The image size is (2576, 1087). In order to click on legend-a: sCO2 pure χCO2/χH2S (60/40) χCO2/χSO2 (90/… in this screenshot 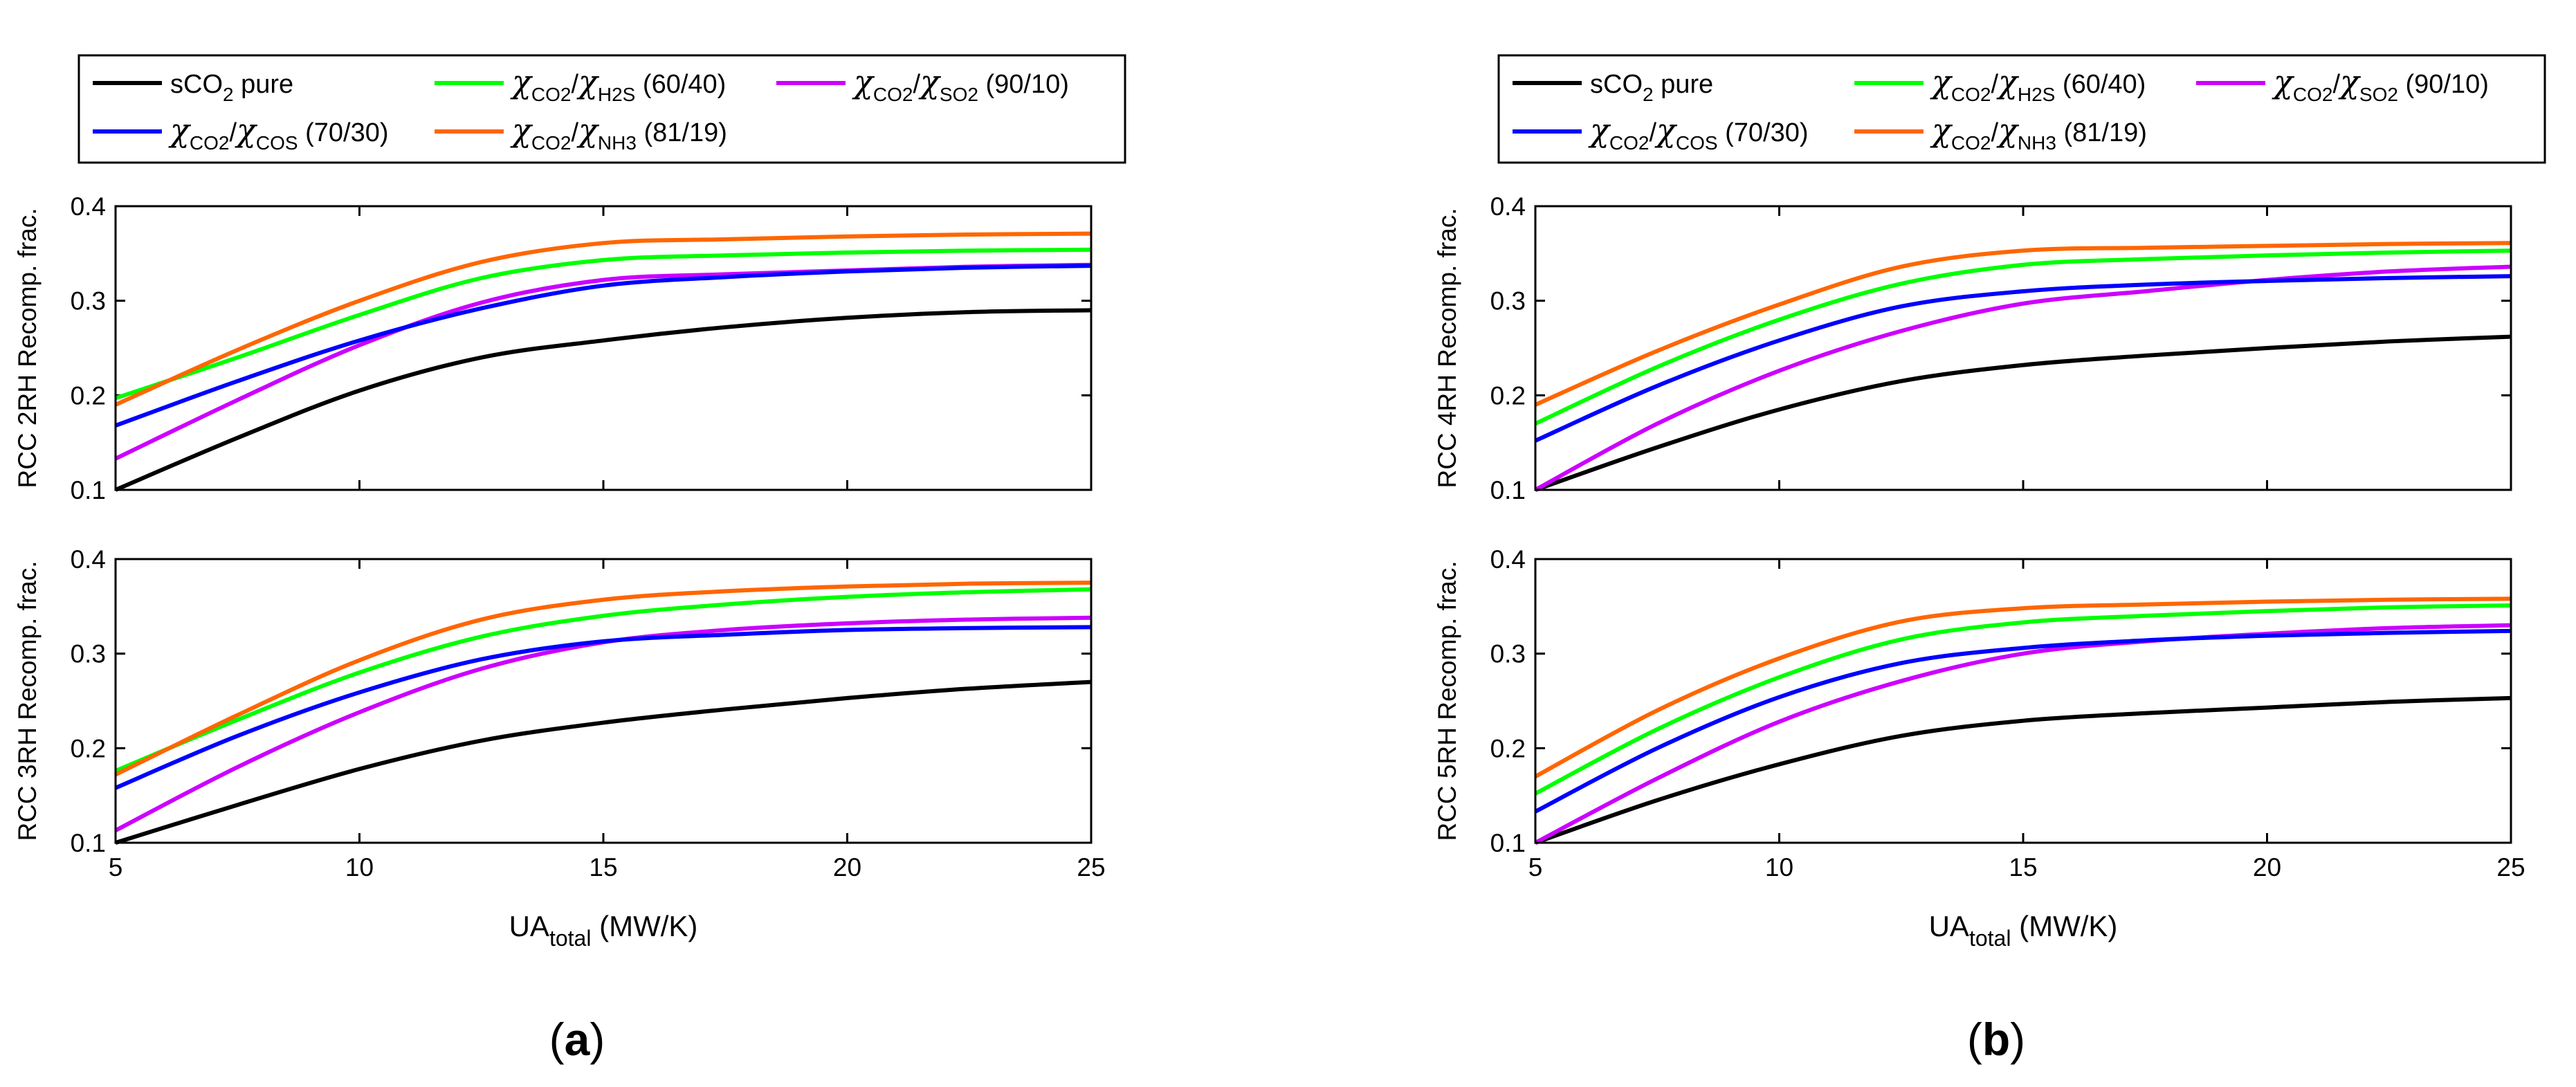, I will do `click(602, 109)`.